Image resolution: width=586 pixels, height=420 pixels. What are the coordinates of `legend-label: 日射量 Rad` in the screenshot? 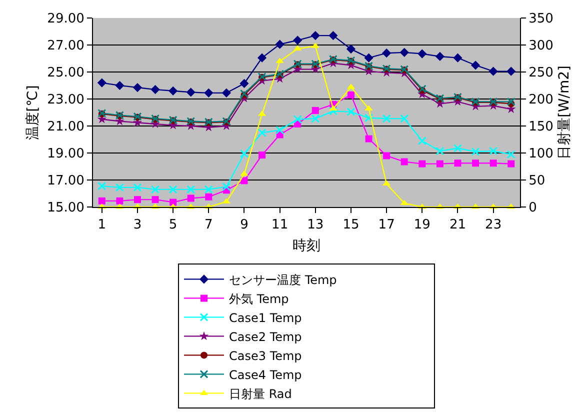 It's located at (260, 393).